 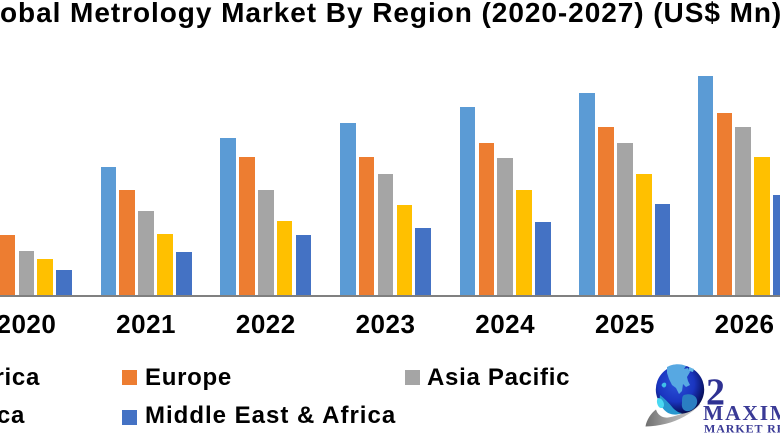 What do you see at coordinates (742, 429) in the screenshot?
I see `svg-text: MARKET RESE` at bounding box center [742, 429].